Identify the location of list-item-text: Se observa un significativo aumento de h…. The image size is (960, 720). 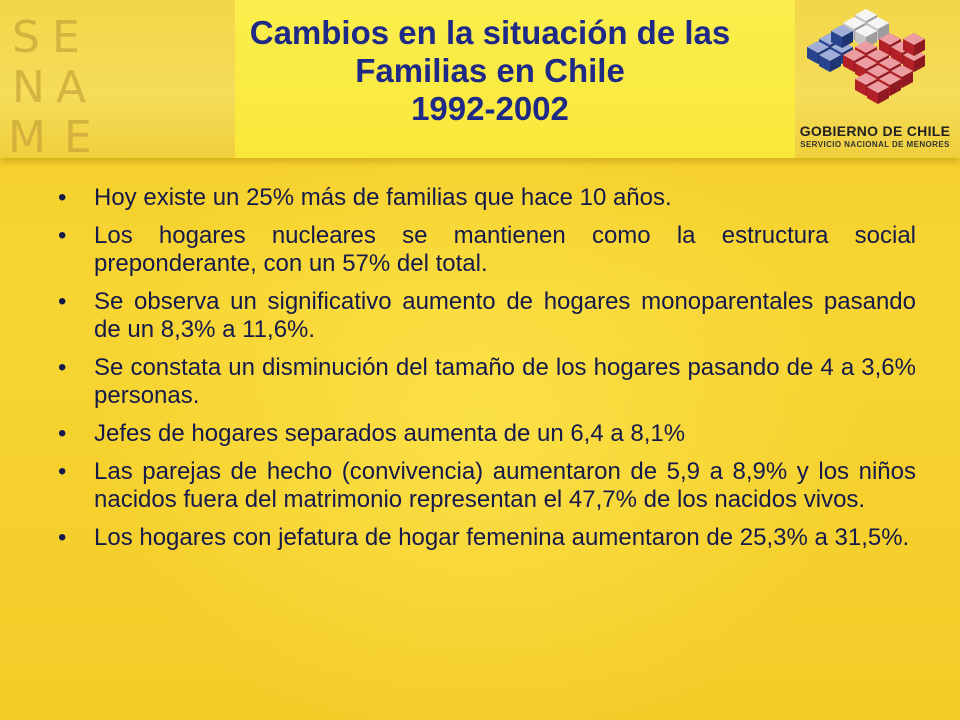
(505, 315).